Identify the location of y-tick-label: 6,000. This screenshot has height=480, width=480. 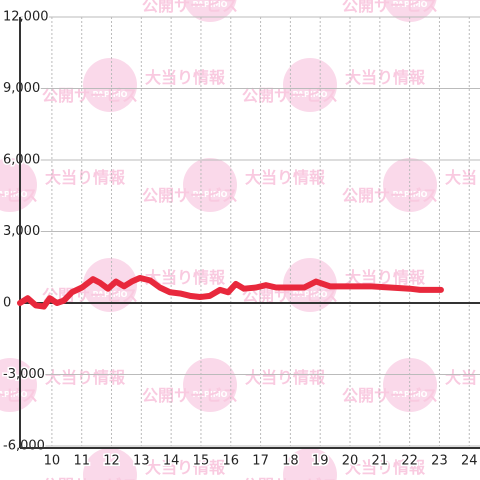
(21, 160).